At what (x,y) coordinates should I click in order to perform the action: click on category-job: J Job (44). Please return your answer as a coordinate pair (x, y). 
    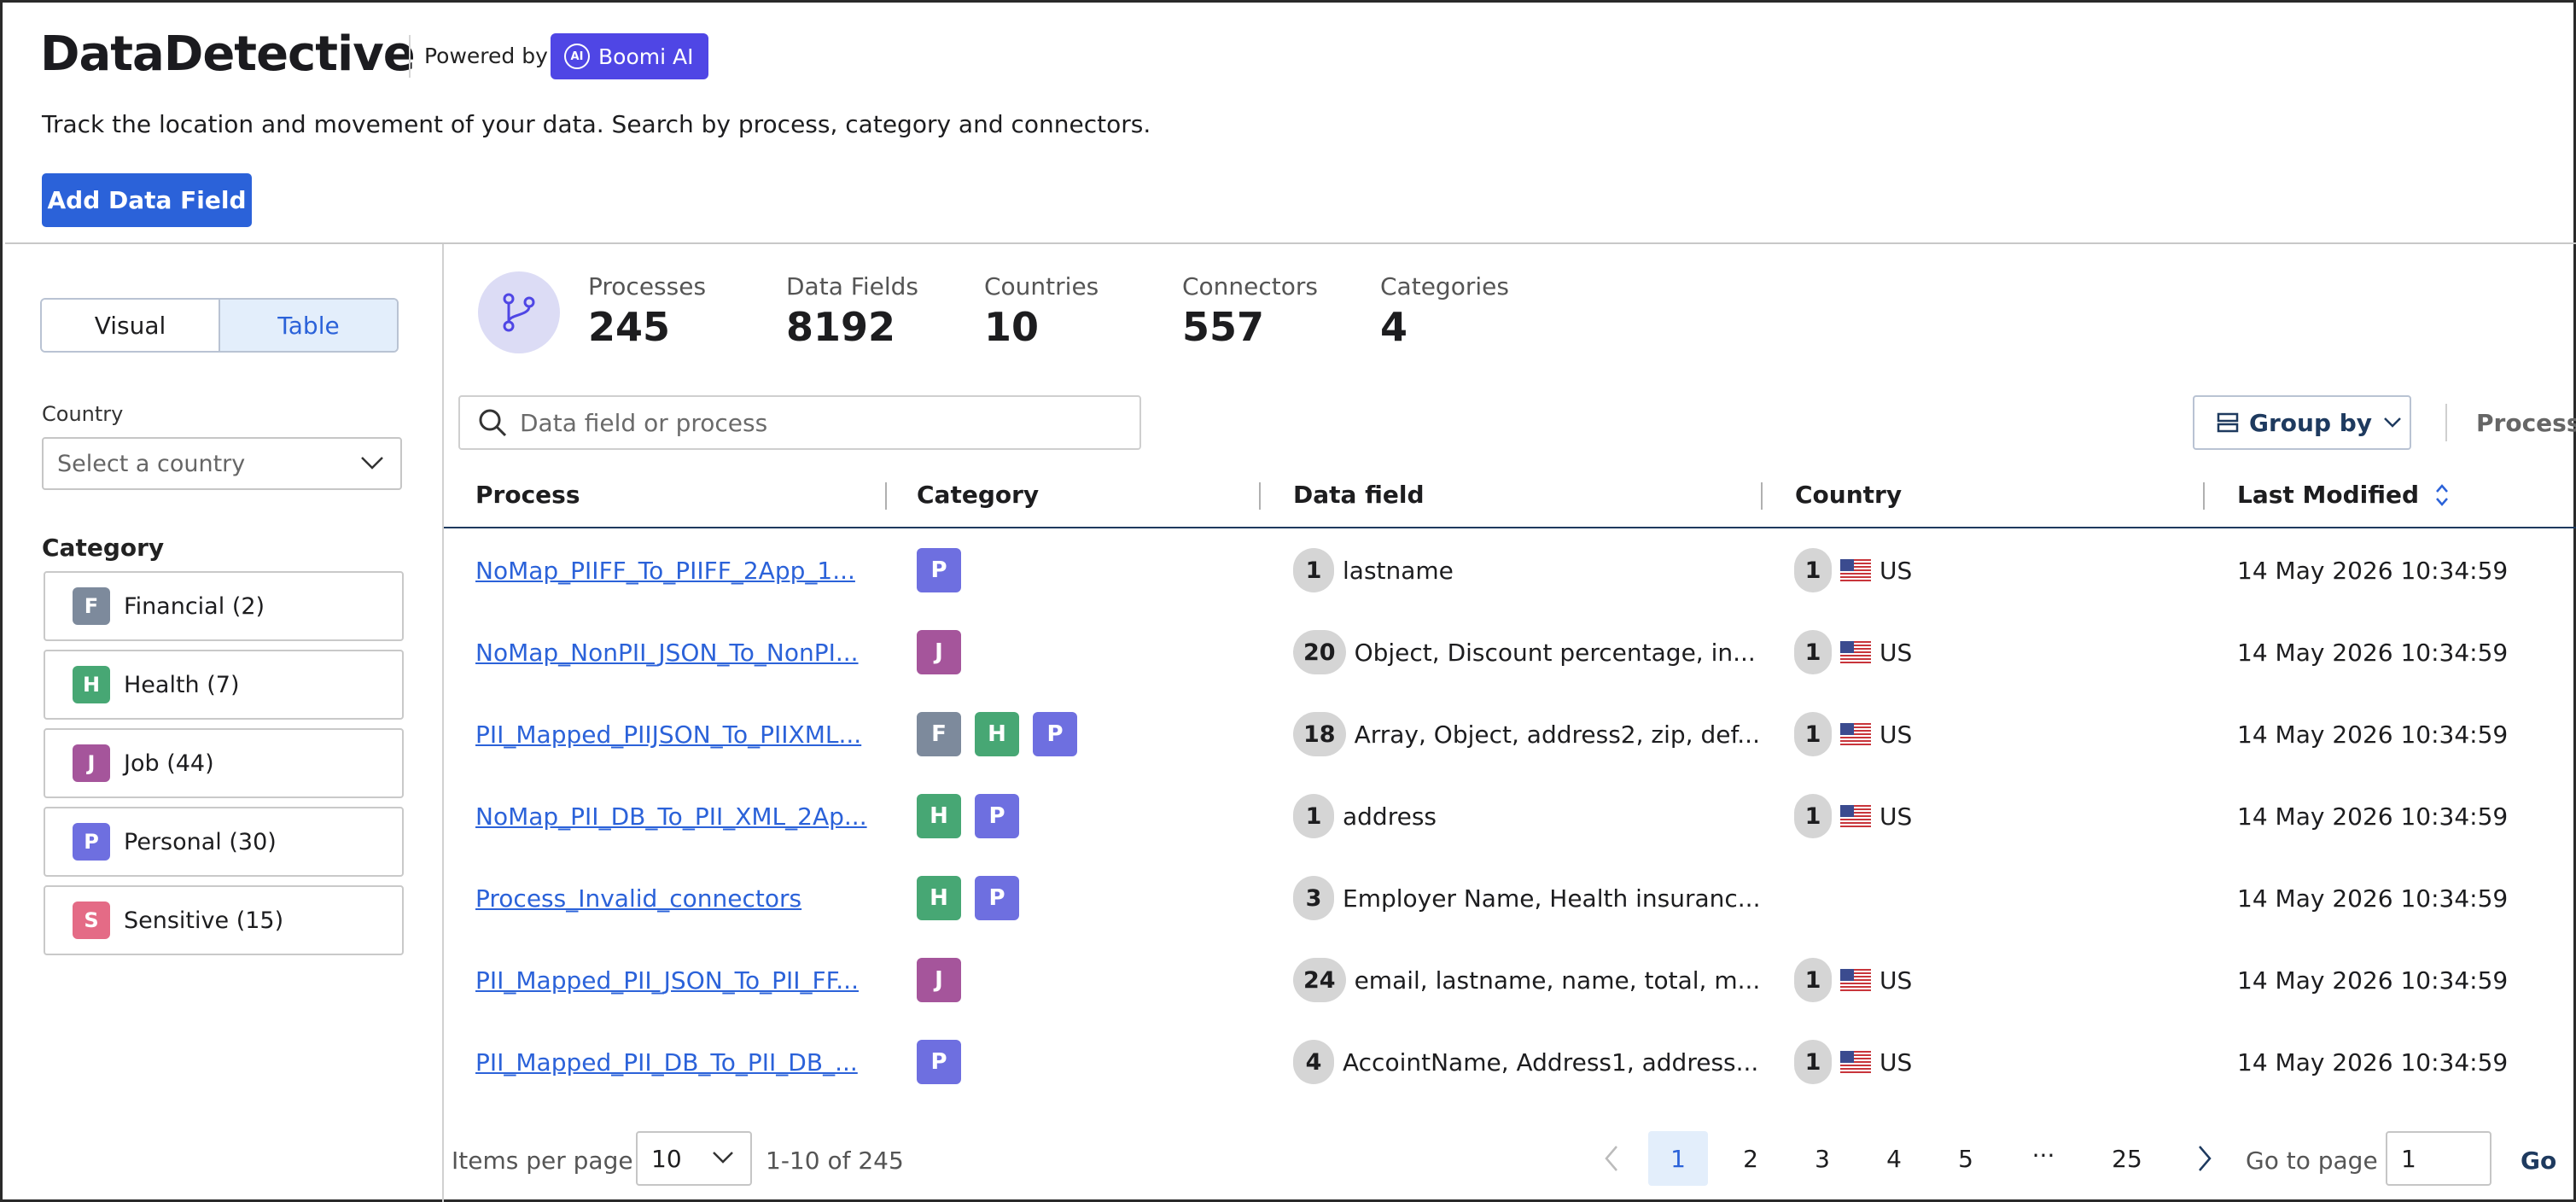
    Looking at the image, I should click on (224, 763).